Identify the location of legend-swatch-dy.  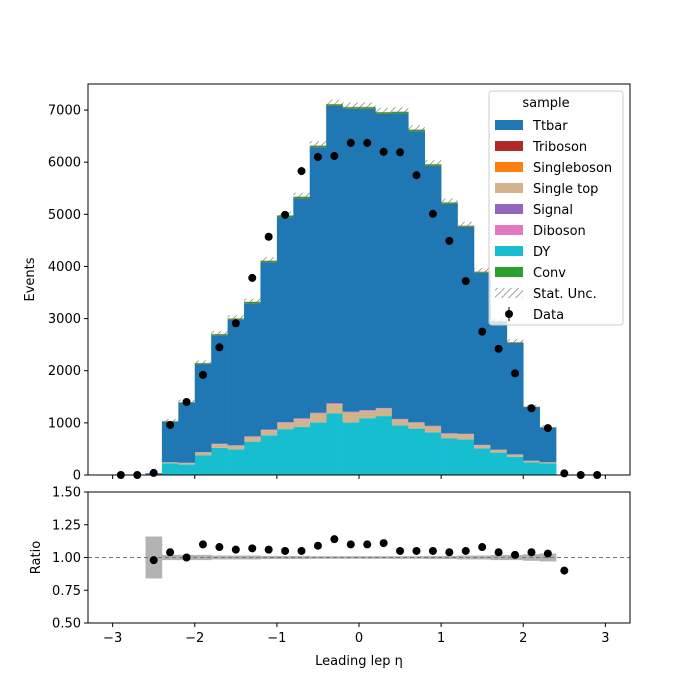
(509, 251).